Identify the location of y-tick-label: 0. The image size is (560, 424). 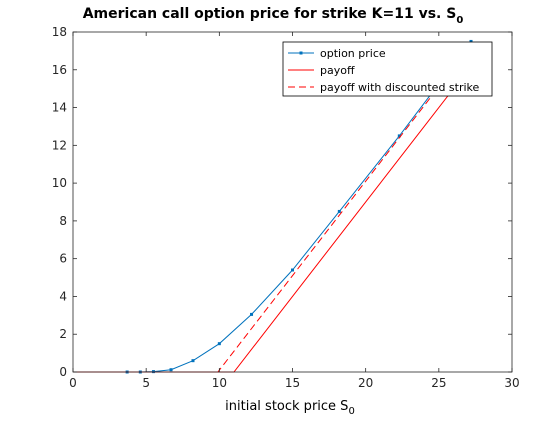
(63, 372).